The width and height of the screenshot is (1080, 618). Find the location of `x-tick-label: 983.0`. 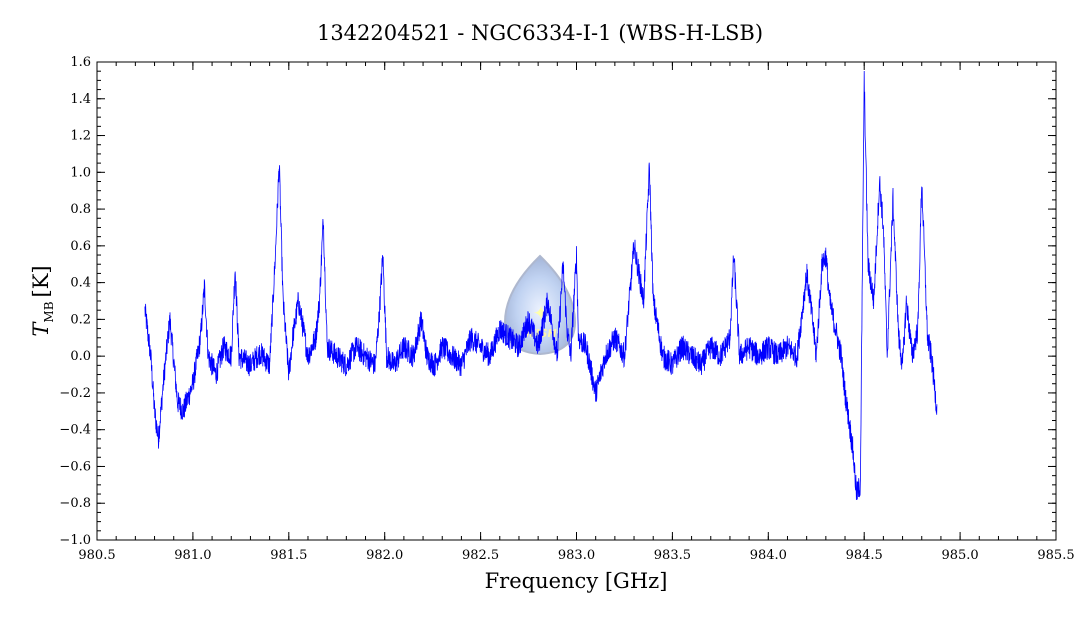

x-tick-label: 983.0 is located at coordinates (576, 555).